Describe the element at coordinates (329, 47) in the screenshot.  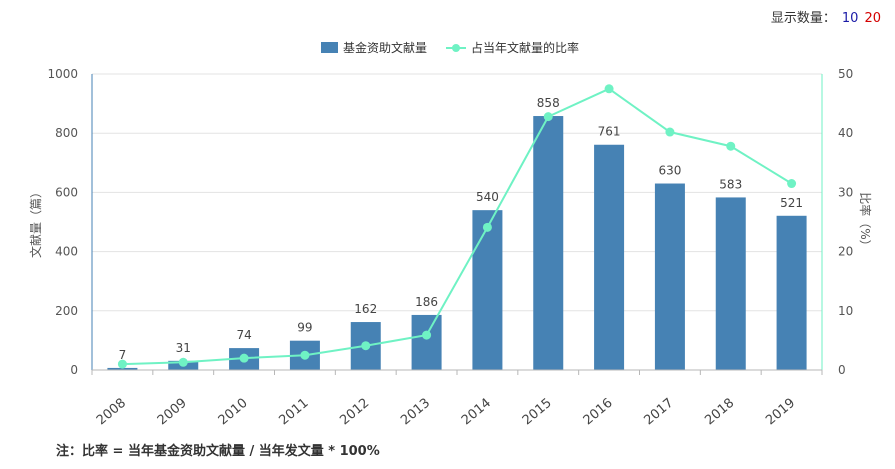
I see `legend-bar-swatch` at that location.